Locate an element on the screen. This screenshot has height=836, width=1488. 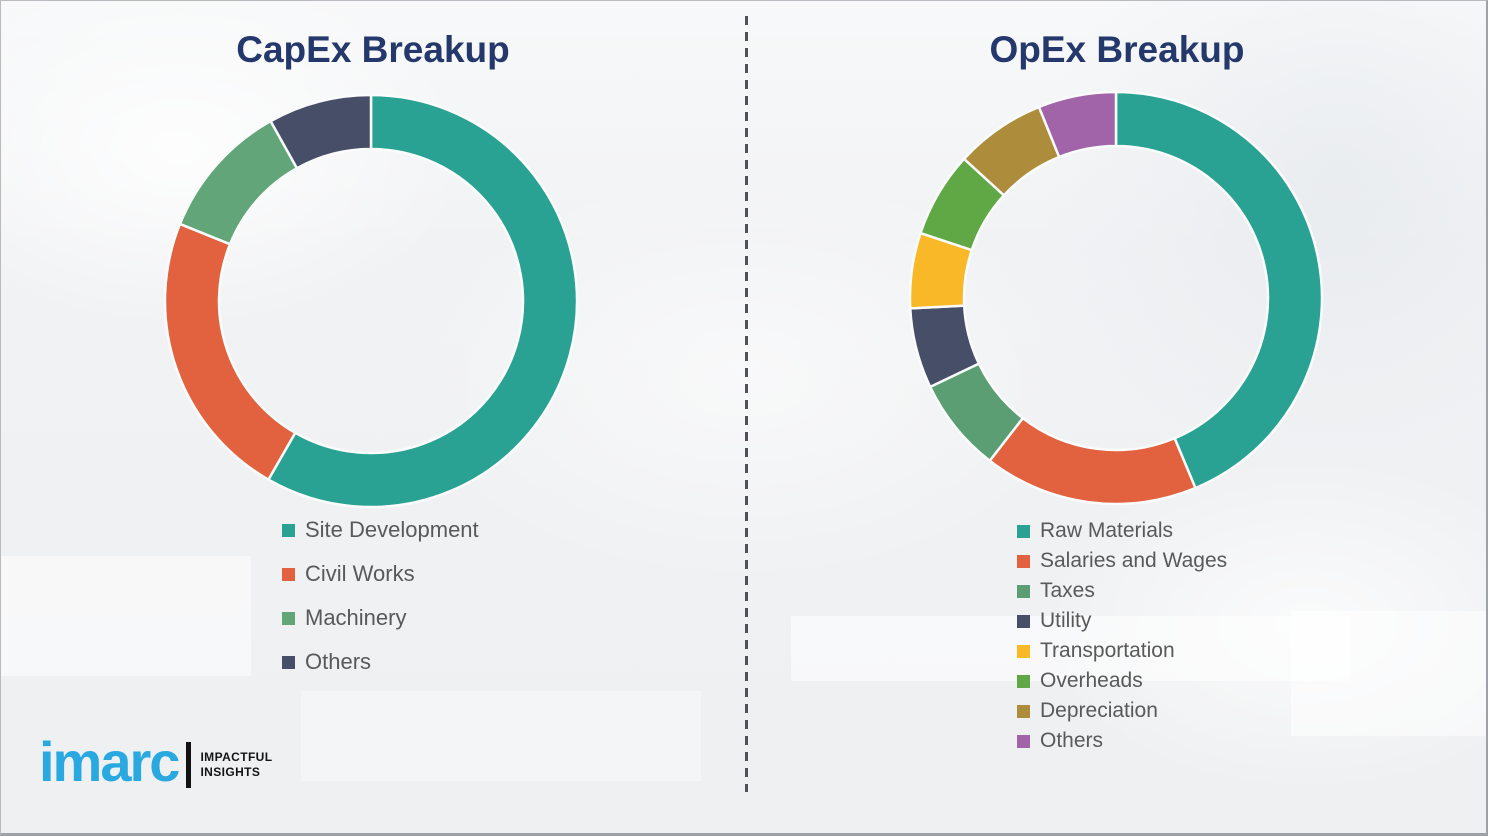
legend-item: Machinery is located at coordinates (380, 618).